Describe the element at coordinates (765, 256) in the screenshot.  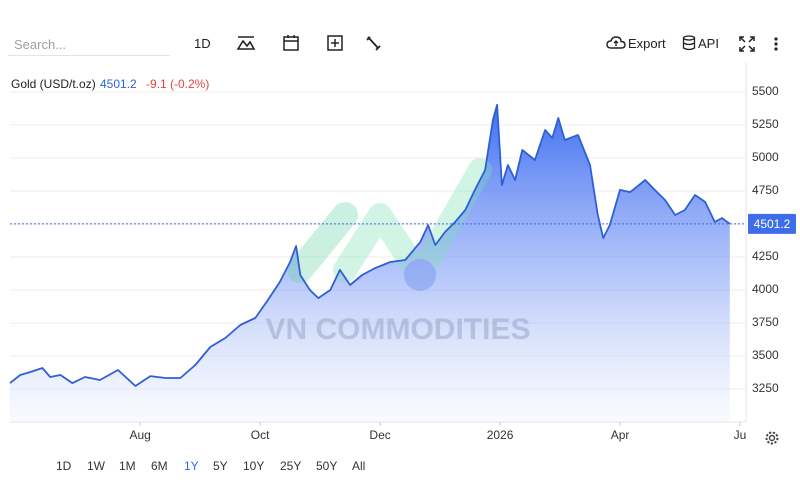
I see `y-tick-label: 4250` at that location.